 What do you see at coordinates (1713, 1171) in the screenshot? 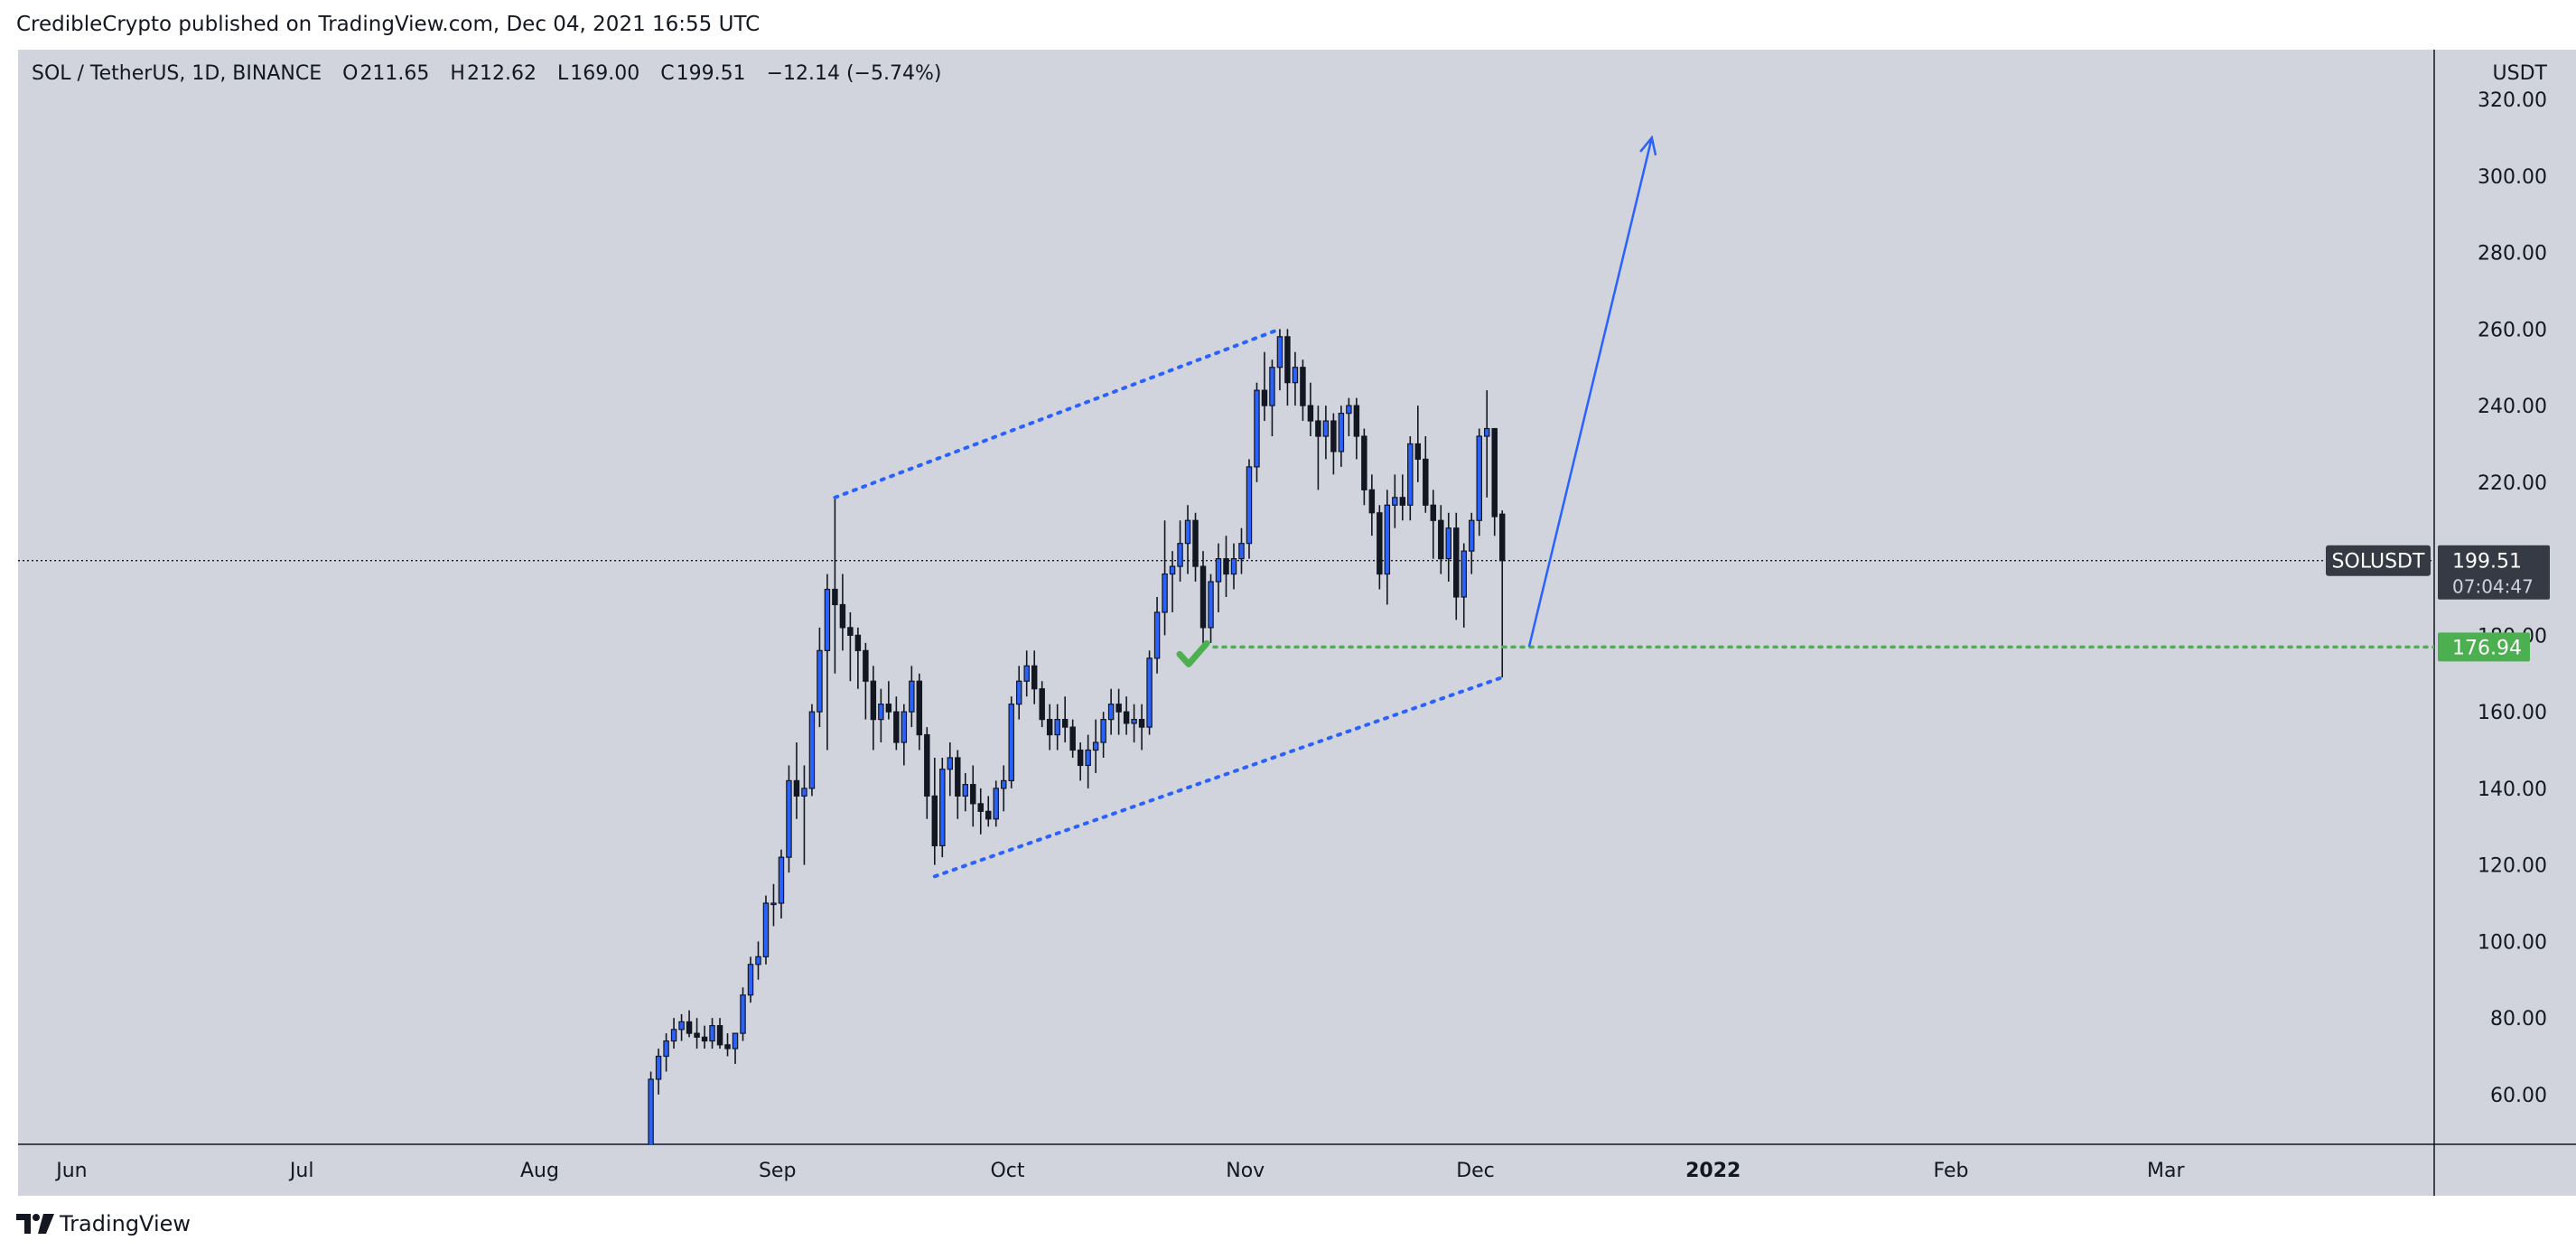
I see `time-tick-label: 2022` at bounding box center [1713, 1171].